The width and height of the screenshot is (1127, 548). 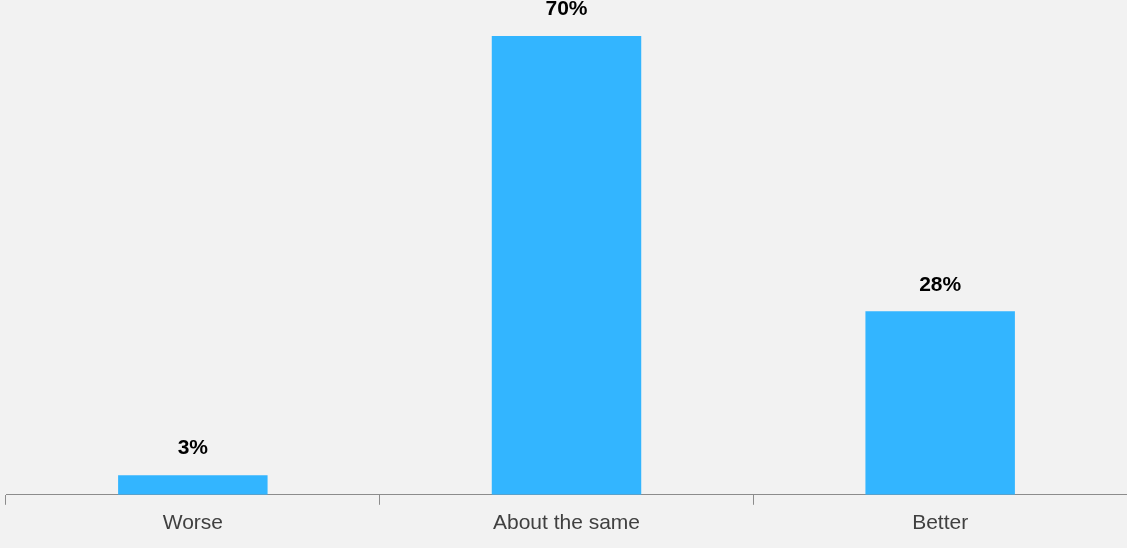 What do you see at coordinates (193, 447) in the screenshot?
I see `data-label: 3%` at bounding box center [193, 447].